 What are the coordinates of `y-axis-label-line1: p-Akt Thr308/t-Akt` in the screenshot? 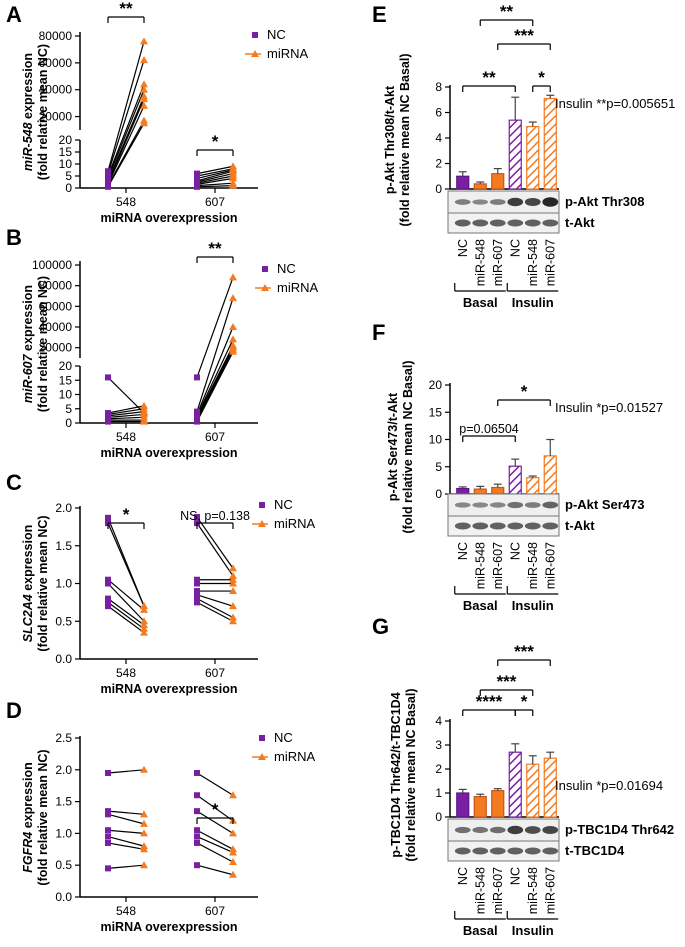 It's located at (390, 139).